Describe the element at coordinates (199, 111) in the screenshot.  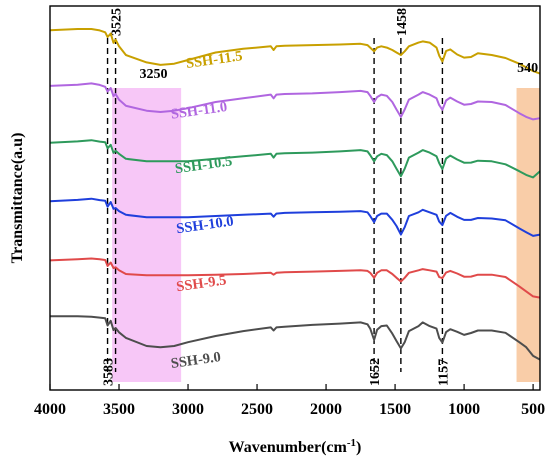
I see `series-label: SSH-11.0` at that location.